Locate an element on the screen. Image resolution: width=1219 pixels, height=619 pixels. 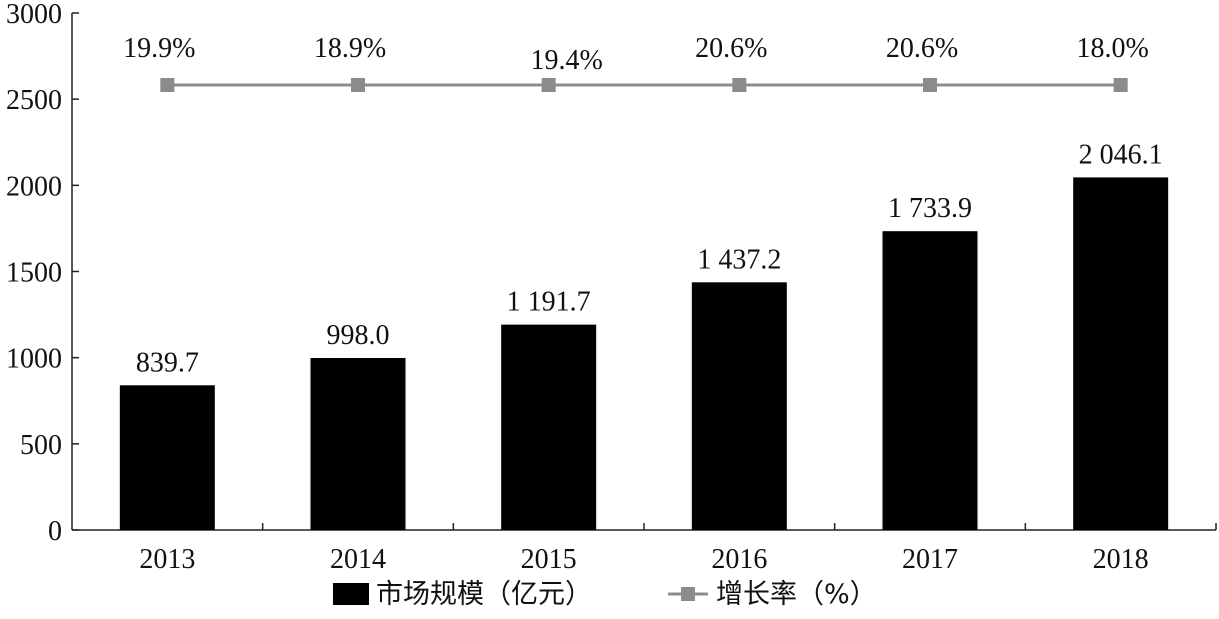
y-tick-label: 3000 is located at coordinates (34, 15).